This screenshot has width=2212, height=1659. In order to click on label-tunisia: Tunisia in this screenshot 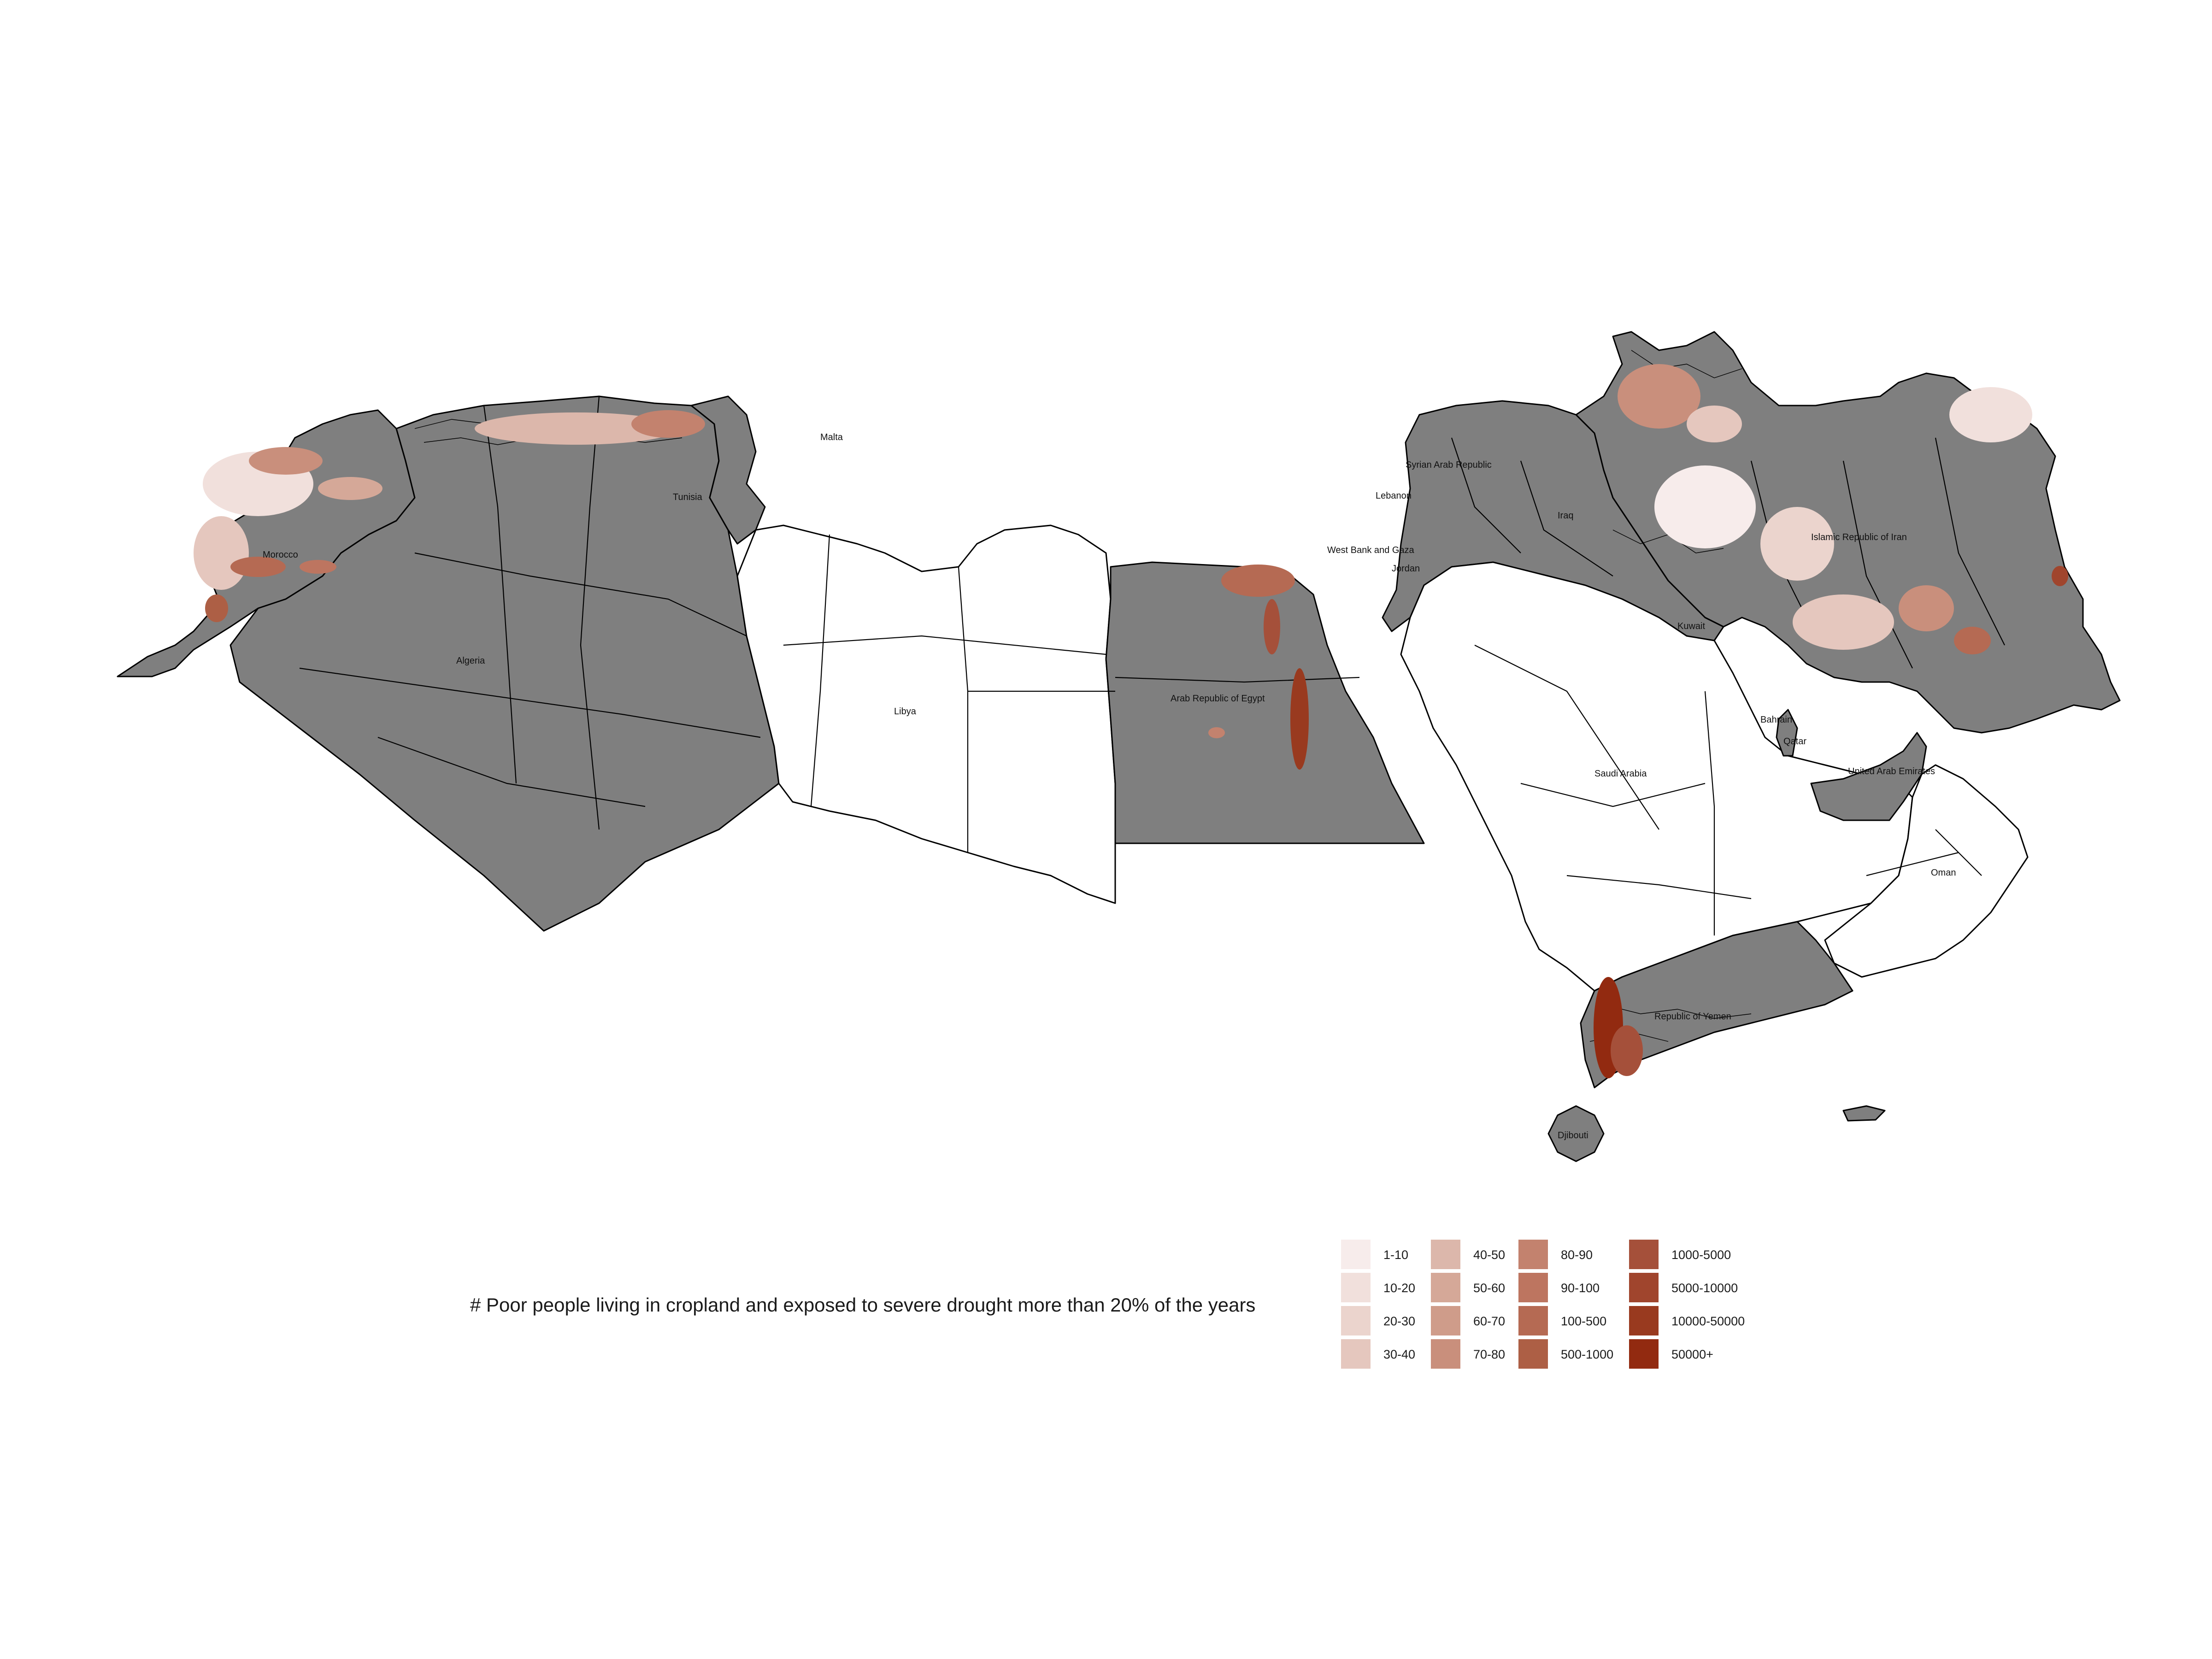, I will do `click(688, 497)`.